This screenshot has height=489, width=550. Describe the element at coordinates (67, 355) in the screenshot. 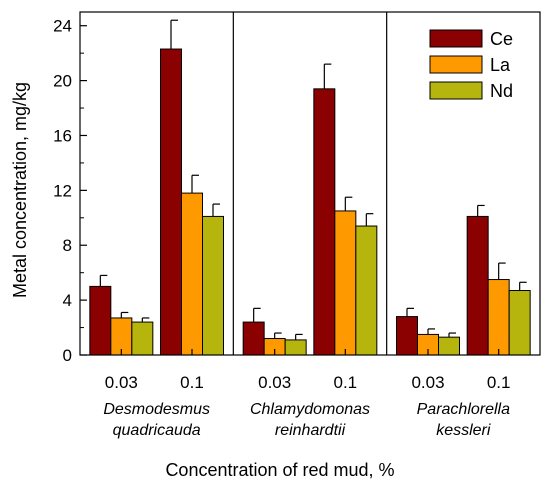

I see `y-tick-label: 0` at that location.